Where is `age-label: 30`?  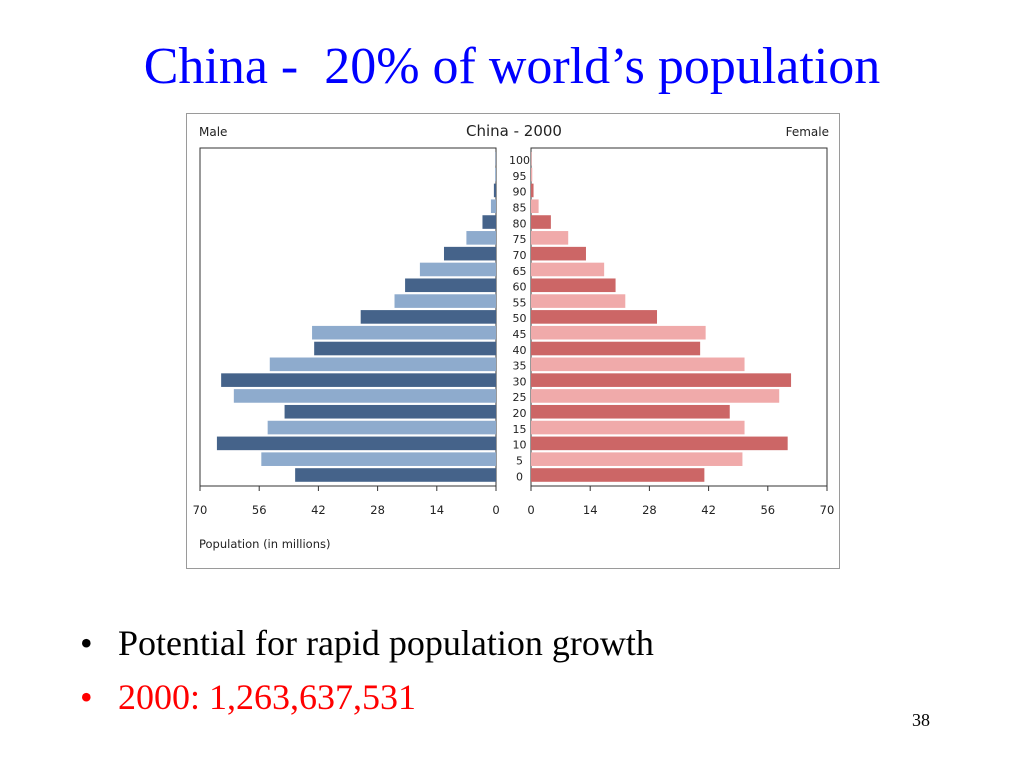 age-label: 30 is located at coordinates (520, 381).